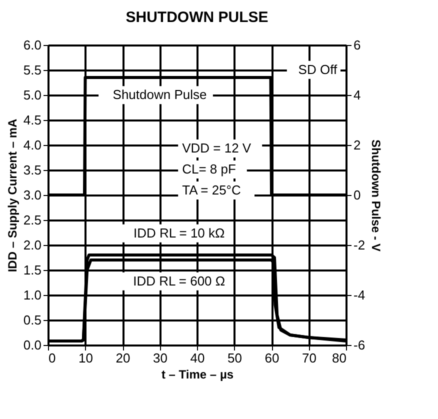 Image resolution: width=438 pixels, height=419 pixels. I want to click on y-axis-title: IDD – Supply Current – mA, so click(12, 195).